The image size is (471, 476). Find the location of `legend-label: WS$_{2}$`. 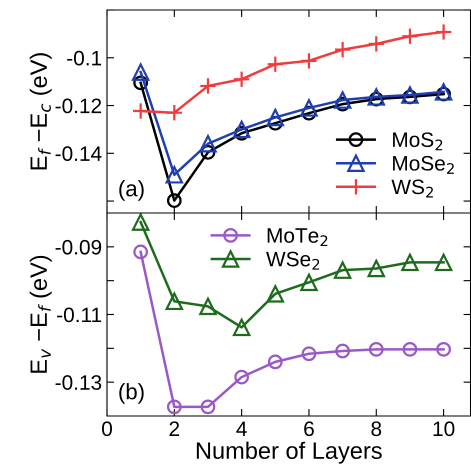

legend-label: WS$_{2}$ is located at coordinates (412, 189).